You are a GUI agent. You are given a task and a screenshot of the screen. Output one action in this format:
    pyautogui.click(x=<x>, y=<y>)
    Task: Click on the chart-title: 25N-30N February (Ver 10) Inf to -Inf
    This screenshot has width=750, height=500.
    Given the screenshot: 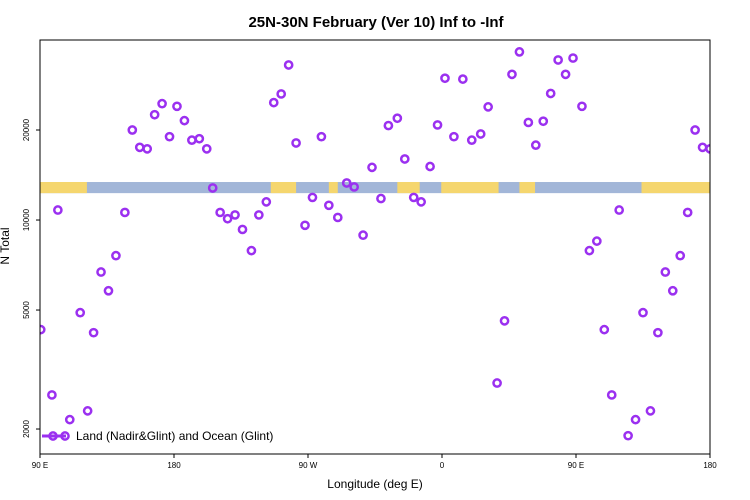 What is the action you would take?
    pyautogui.click(x=376, y=22)
    